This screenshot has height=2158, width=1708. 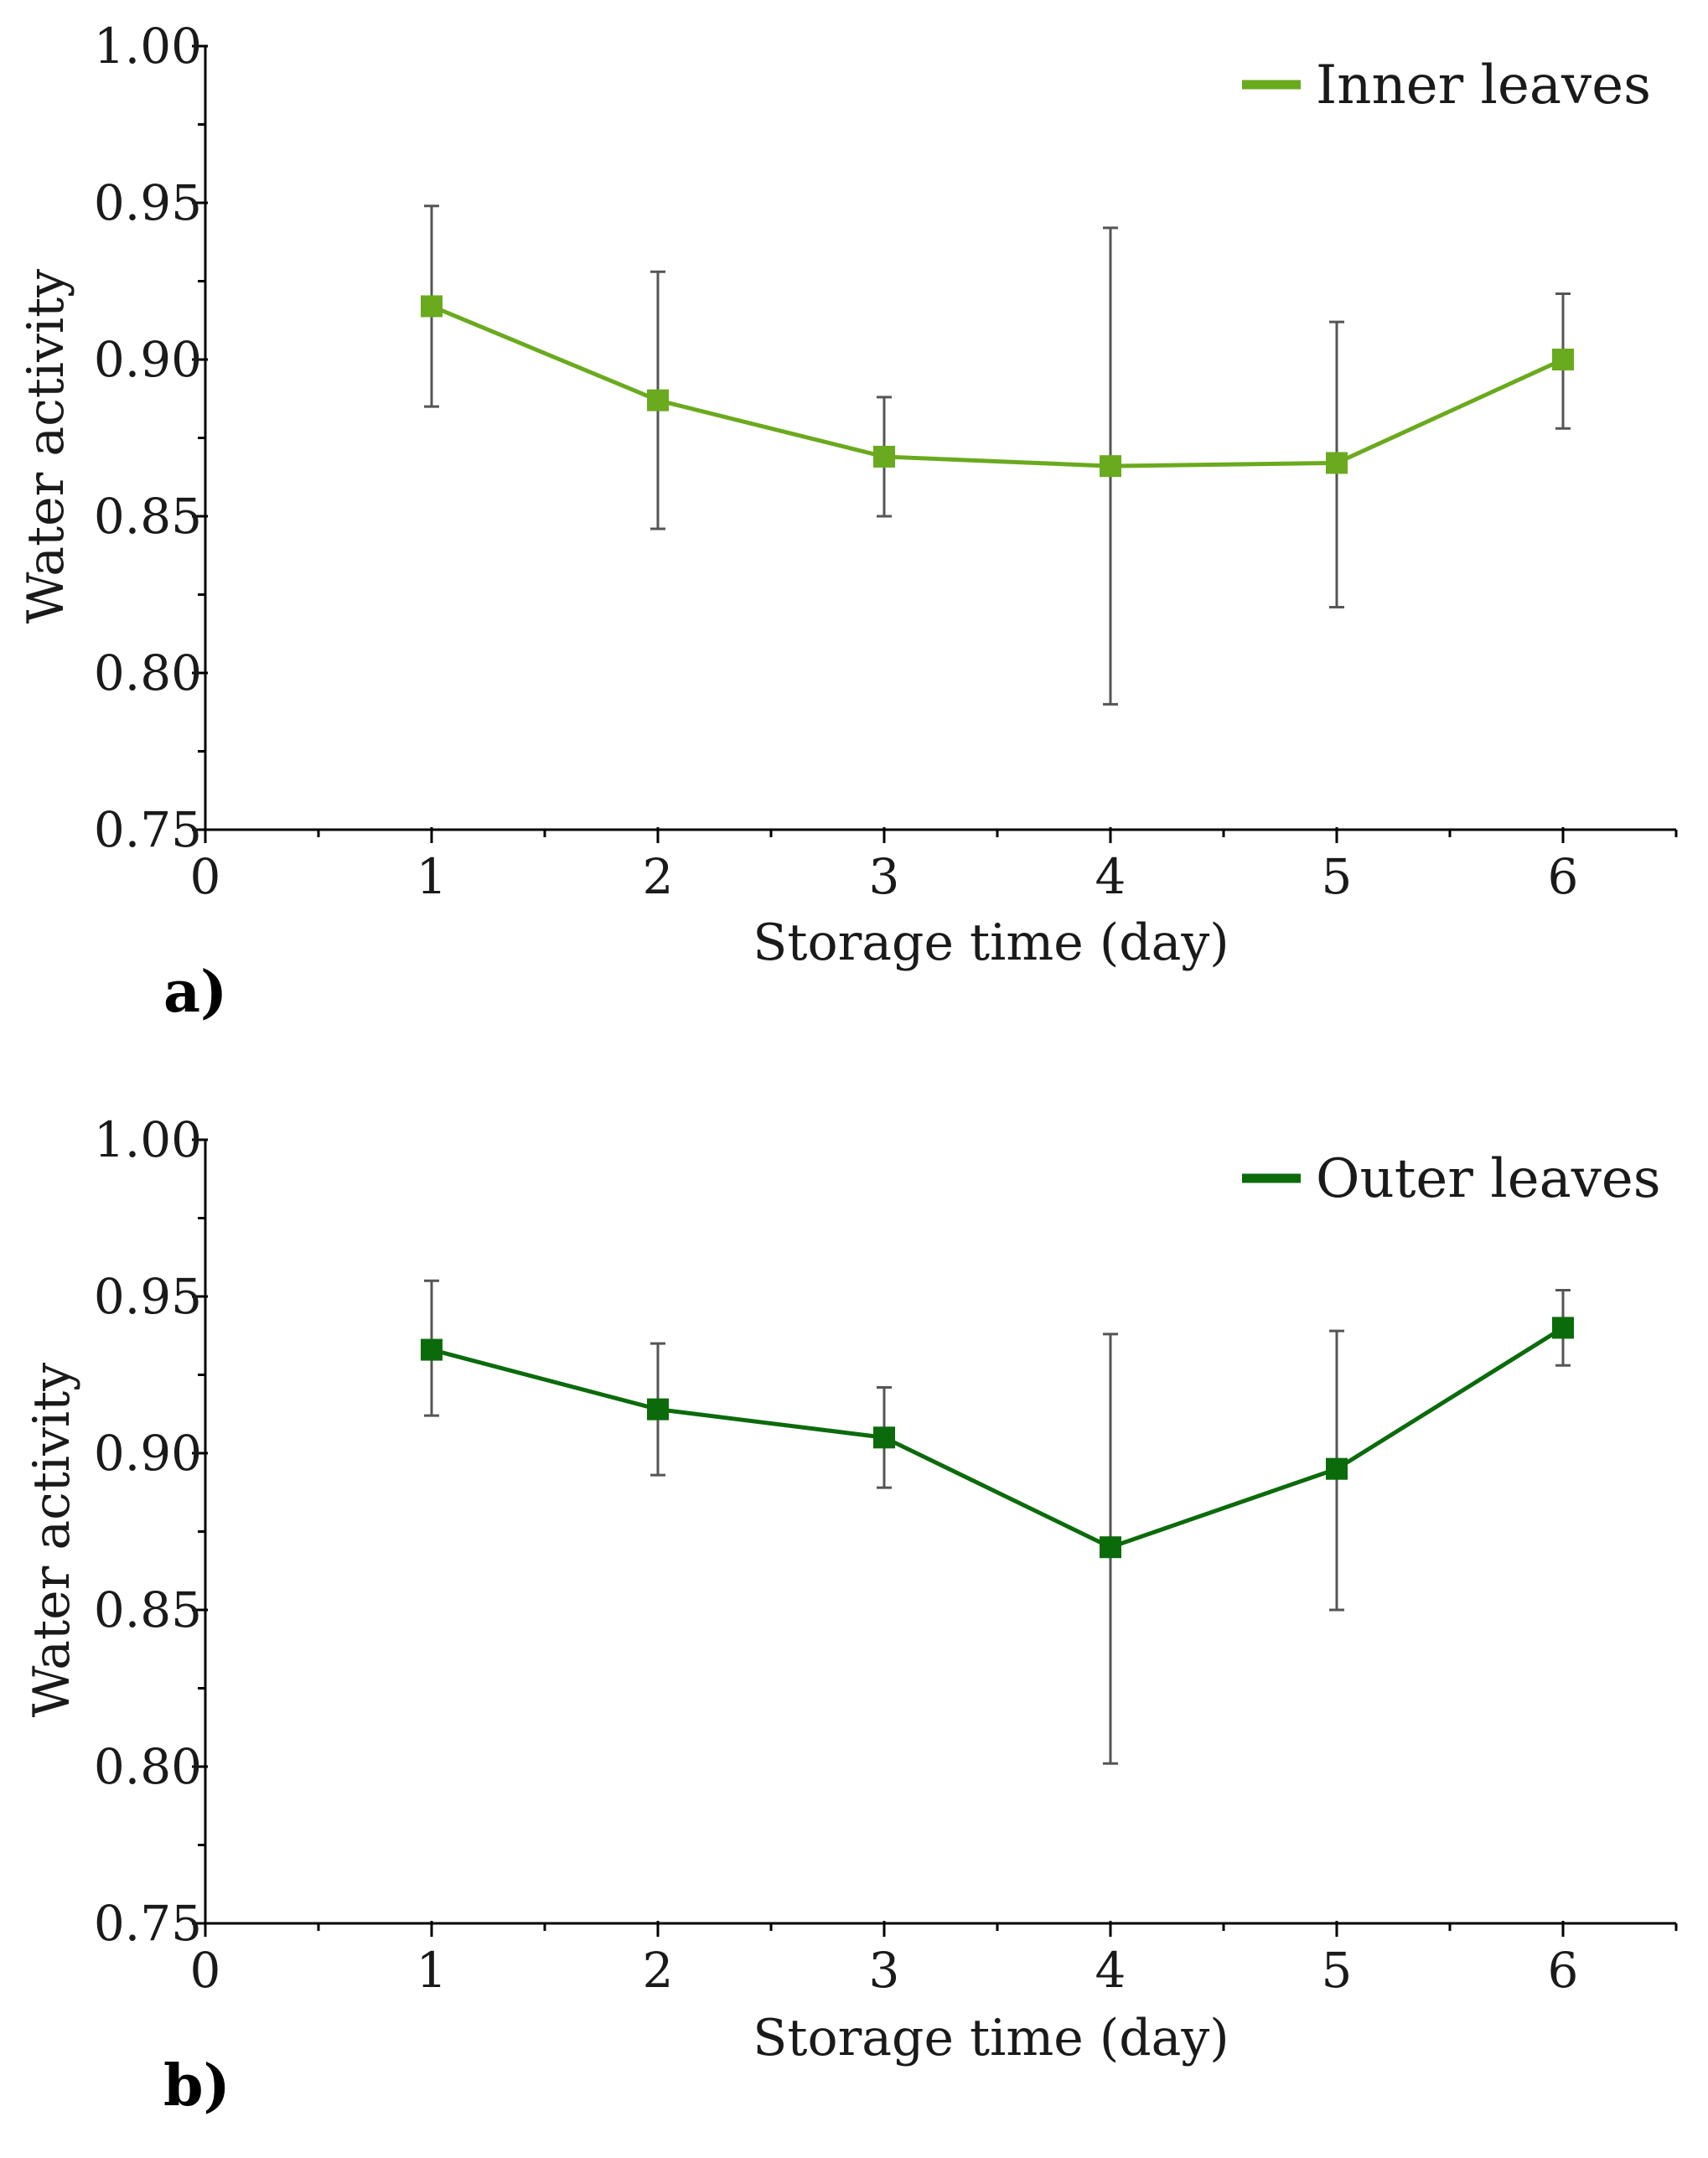 What do you see at coordinates (196, 2085) in the screenshot?
I see `panel-label: b)` at bounding box center [196, 2085].